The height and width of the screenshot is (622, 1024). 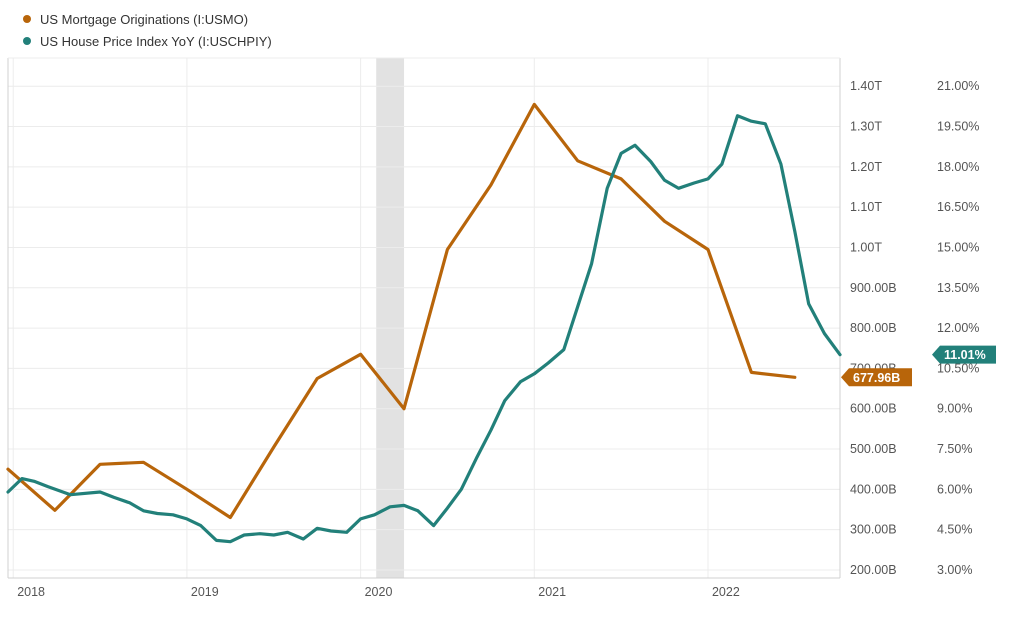 I want to click on left-tick-label: 1.10T, so click(x=866, y=207).